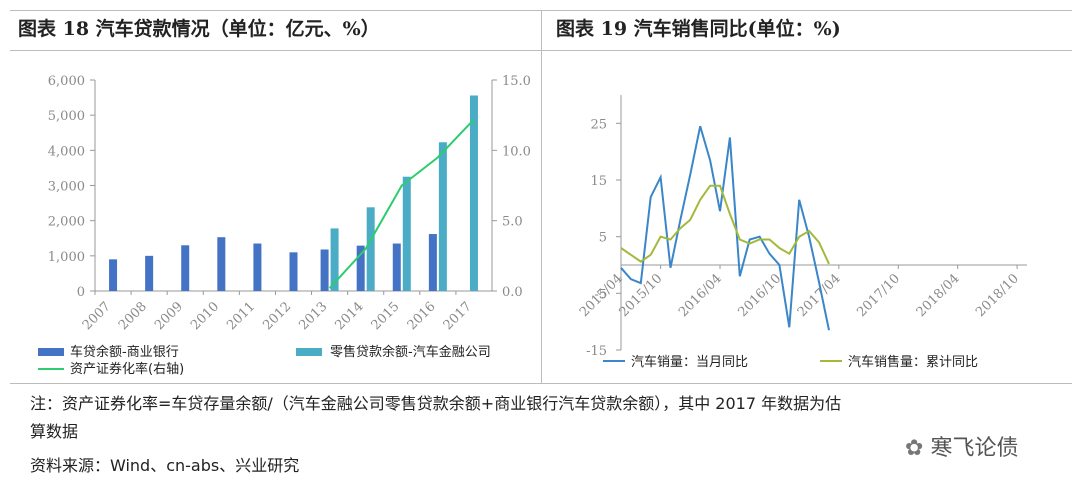 The image size is (1080, 494). I want to click on x-tick-label: 2011, so click(241, 316).